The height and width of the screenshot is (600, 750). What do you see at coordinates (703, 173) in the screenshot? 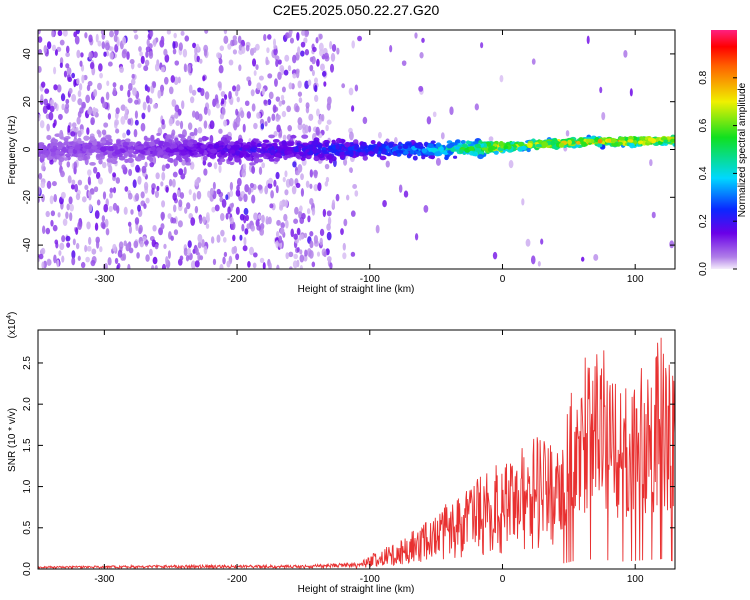
I see `colorbar-tick-label: 0.4` at bounding box center [703, 173].